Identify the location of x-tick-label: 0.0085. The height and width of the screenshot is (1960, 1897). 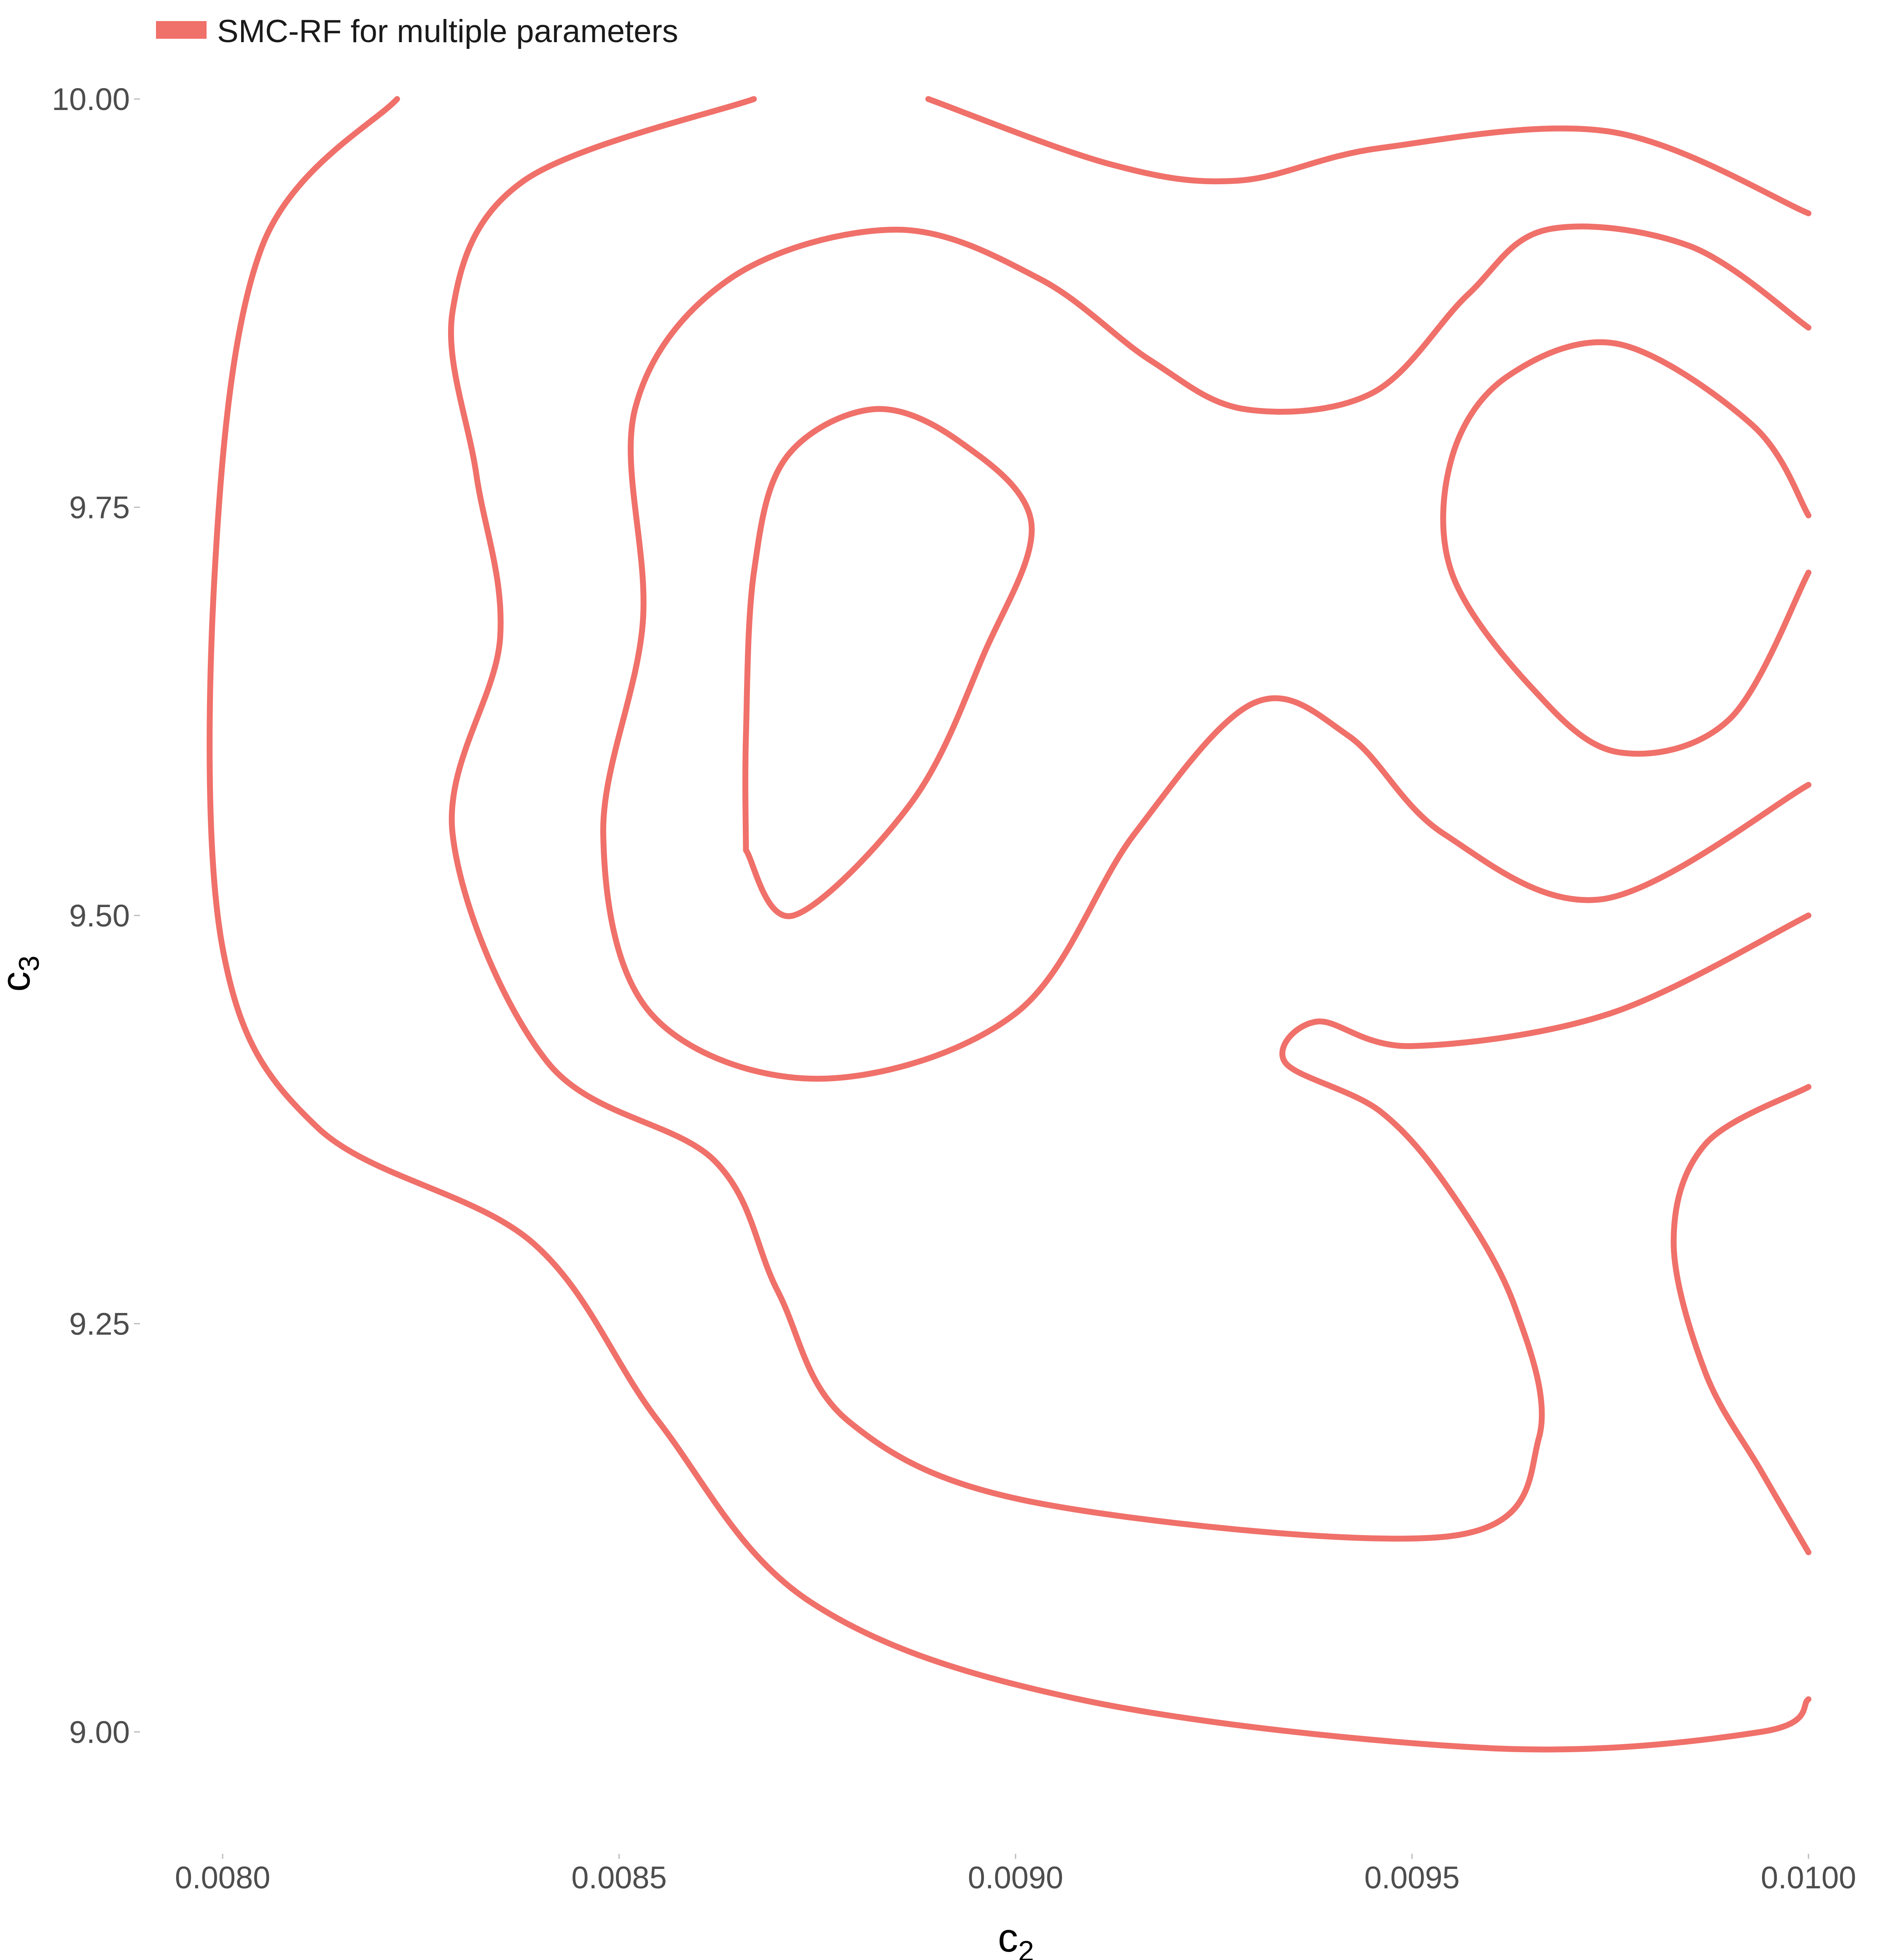
(618, 1878).